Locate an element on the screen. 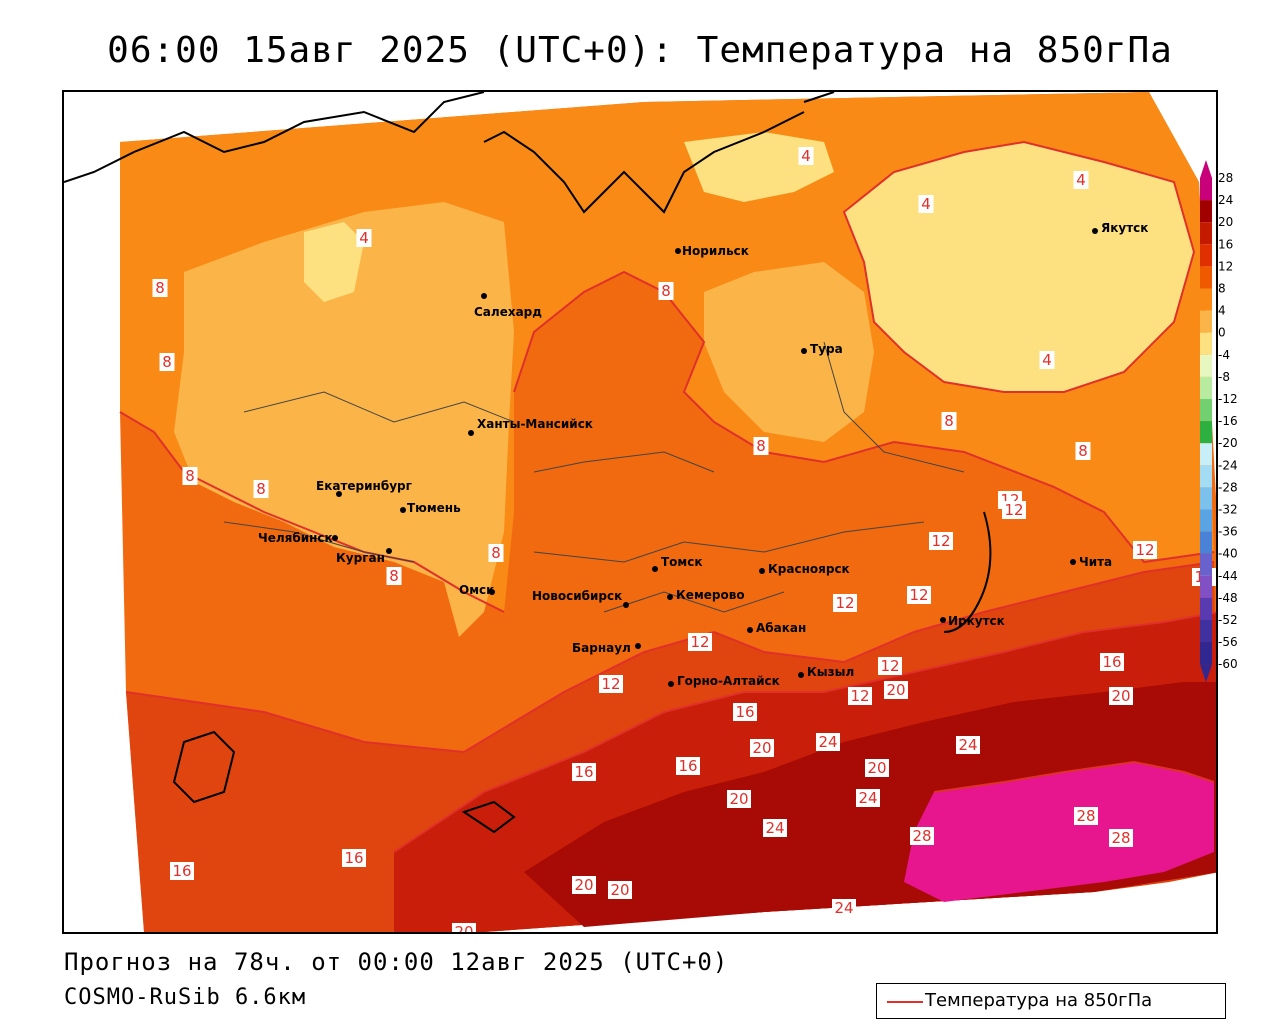 The height and width of the screenshot is (1024, 1280). city-label: Тюмень is located at coordinates (434, 508).